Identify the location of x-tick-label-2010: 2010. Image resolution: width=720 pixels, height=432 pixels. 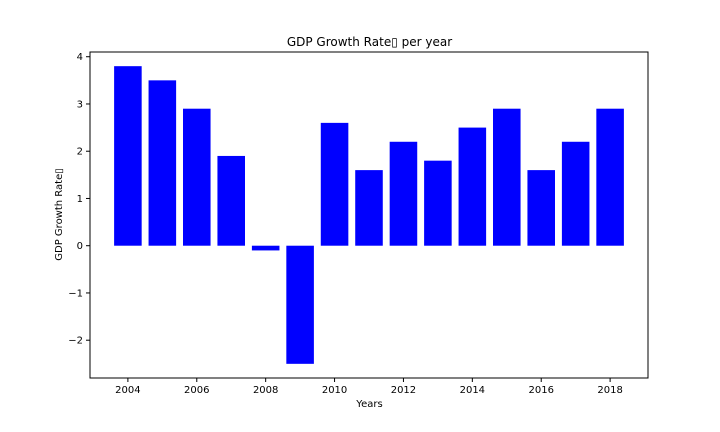
(334, 390).